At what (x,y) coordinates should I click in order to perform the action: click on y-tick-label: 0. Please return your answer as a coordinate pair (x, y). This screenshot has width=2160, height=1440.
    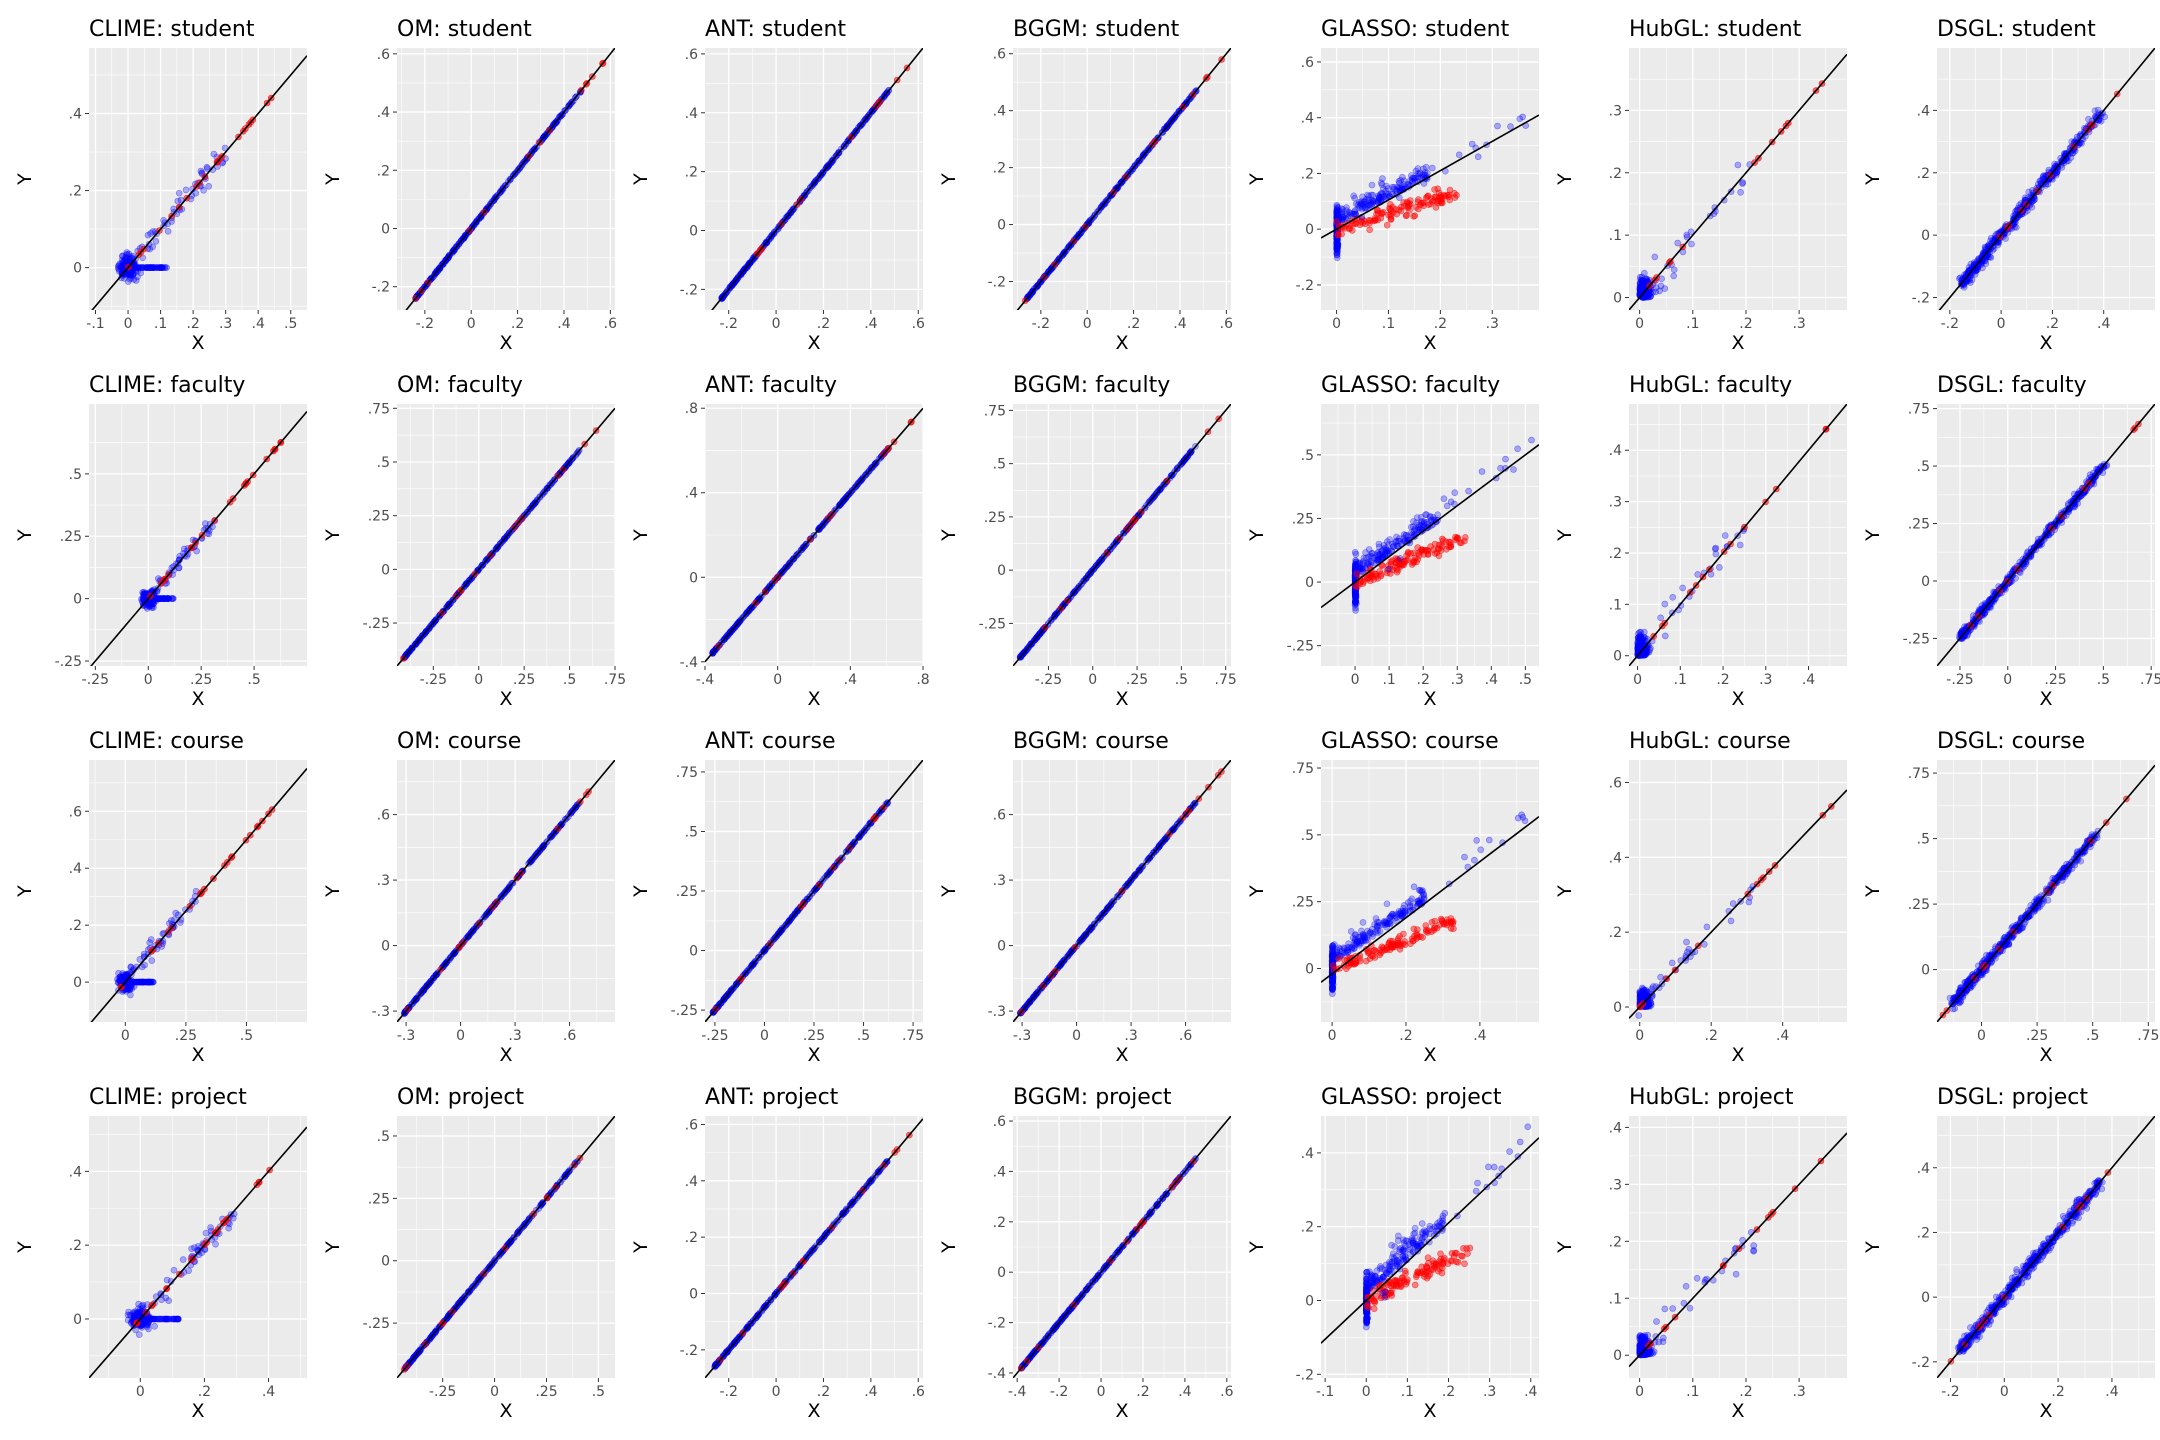
    Looking at the image, I should click on (1309, 583).